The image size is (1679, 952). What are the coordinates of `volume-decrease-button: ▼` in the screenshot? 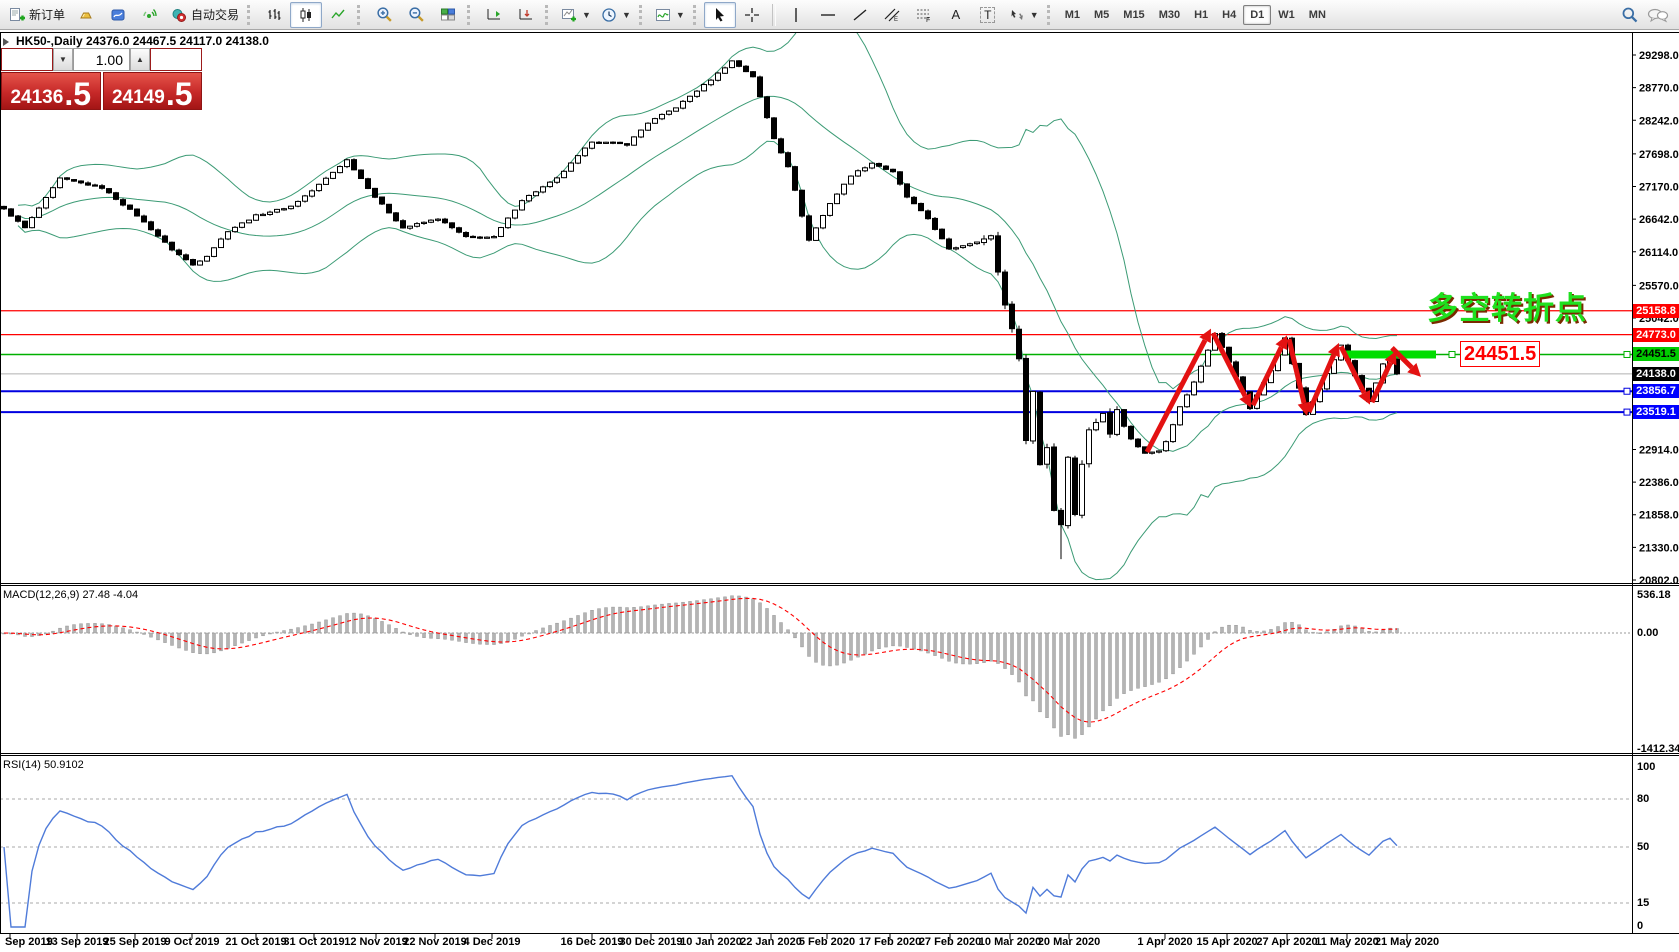 It's located at (63, 59).